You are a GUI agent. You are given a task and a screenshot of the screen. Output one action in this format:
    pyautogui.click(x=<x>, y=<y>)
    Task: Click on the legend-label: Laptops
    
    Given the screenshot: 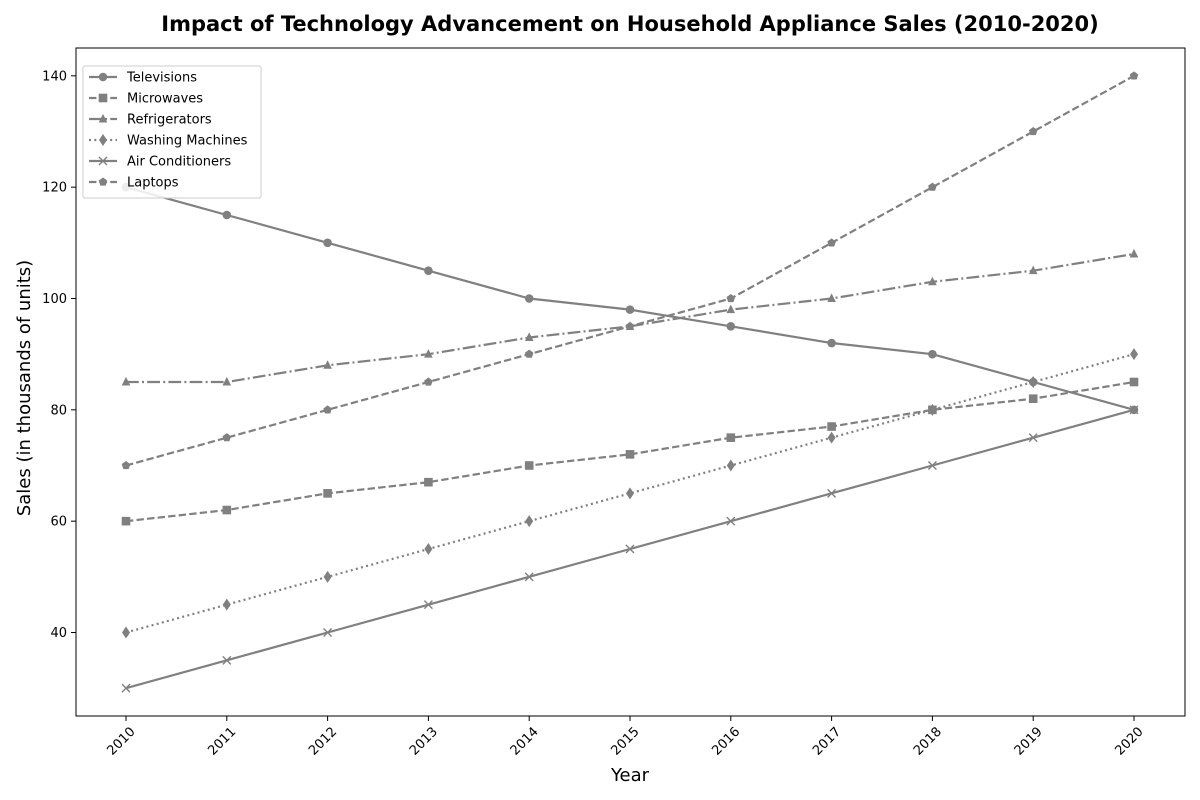 What is the action you would take?
    pyautogui.click(x=153, y=183)
    